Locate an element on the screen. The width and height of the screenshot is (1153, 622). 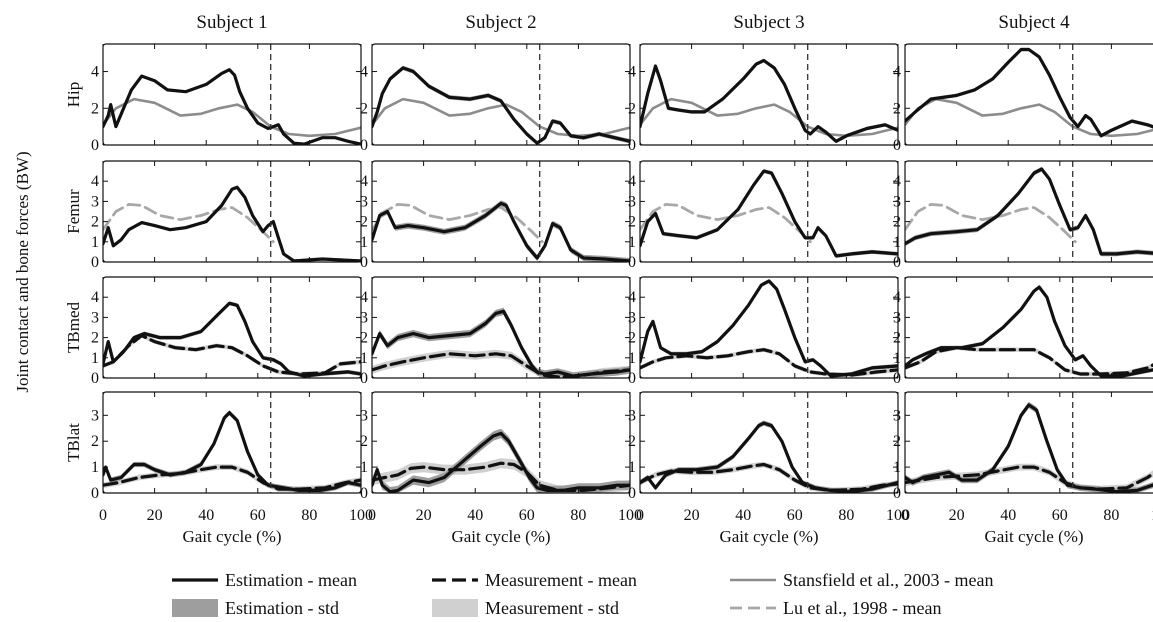
legend-item: Stansfield et al., 2003 - mean is located at coordinates (861, 580).